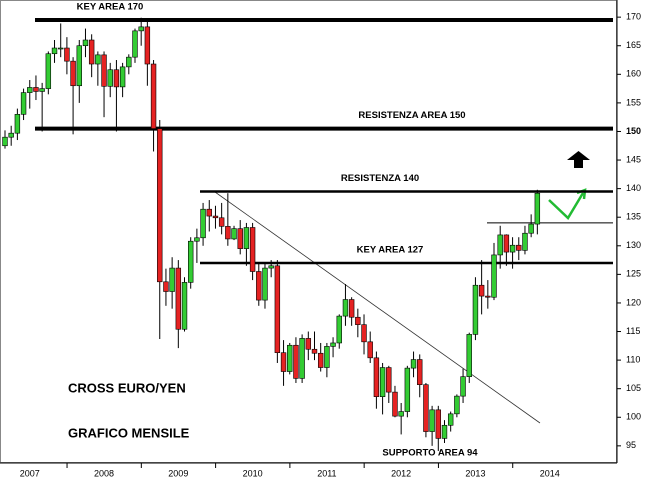 The image size is (650, 481). What do you see at coordinates (127, 387) in the screenshot?
I see `chart-title: CROSS EURO/YEN` at bounding box center [127, 387].